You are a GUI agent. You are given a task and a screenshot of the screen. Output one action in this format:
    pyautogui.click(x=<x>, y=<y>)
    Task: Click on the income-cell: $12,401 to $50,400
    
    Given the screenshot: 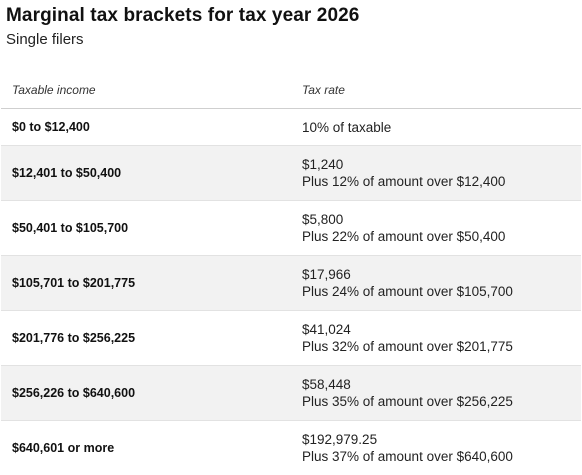 What is the action you would take?
    pyautogui.click(x=67, y=173)
    